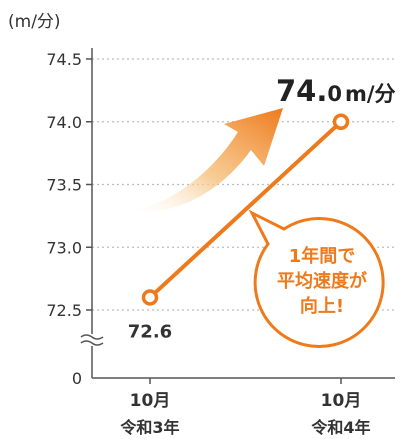  I want to click on y-axis-unit-label: (m/分), so click(34, 22).